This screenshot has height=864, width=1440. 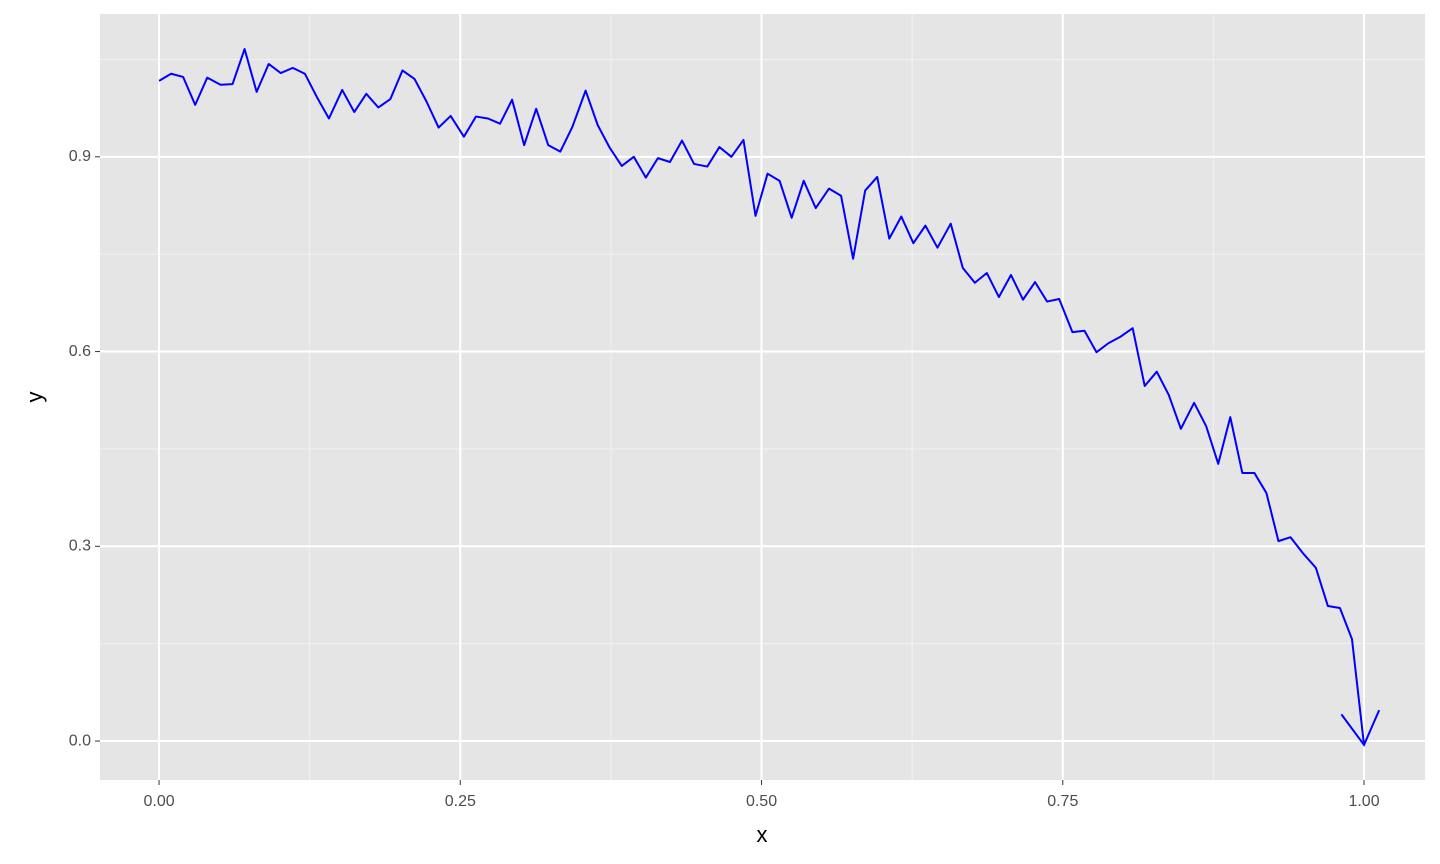 What do you see at coordinates (762, 834) in the screenshot?
I see `x-axis-title: x` at bounding box center [762, 834].